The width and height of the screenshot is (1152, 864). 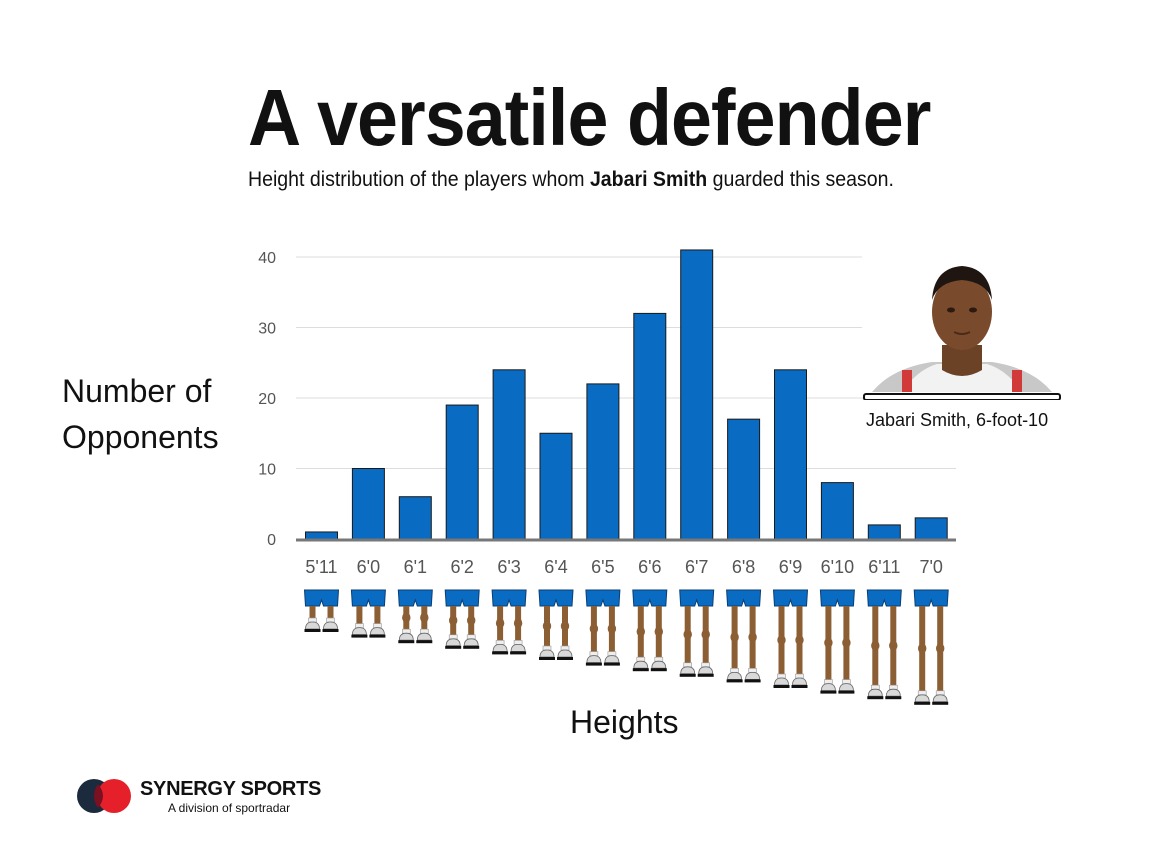 What do you see at coordinates (271, 540) in the screenshot?
I see `y-tick-label: 0` at bounding box center [271, 540].